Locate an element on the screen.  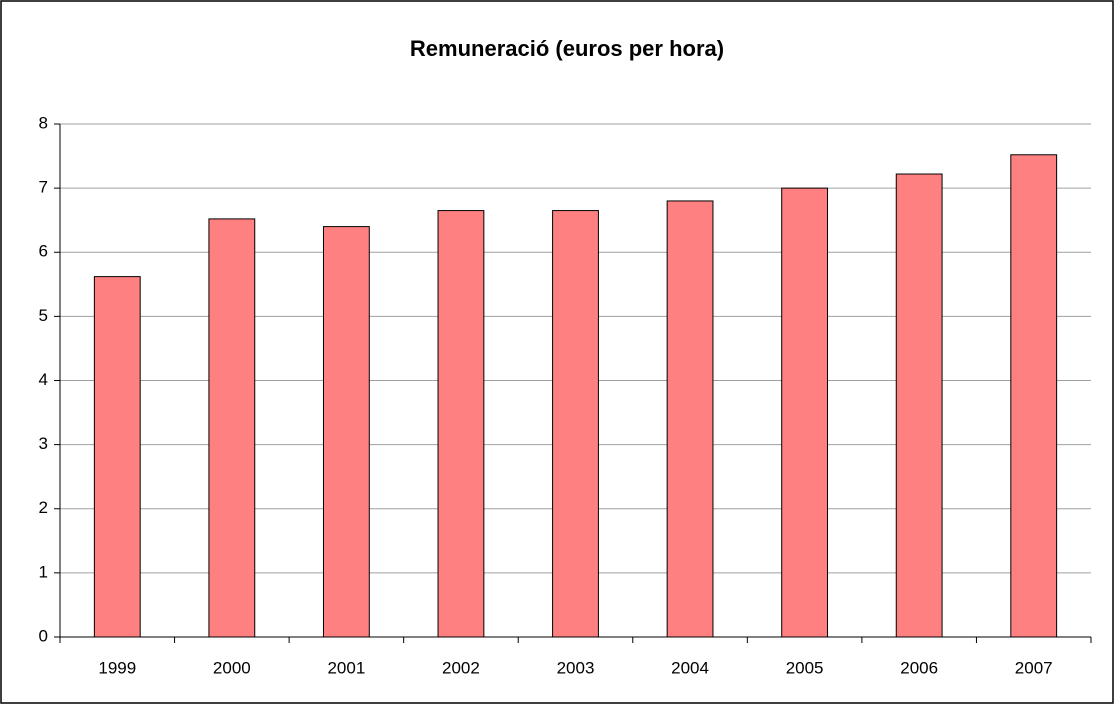
x-tick-label: 2003 is located at coordinates (576, 667).